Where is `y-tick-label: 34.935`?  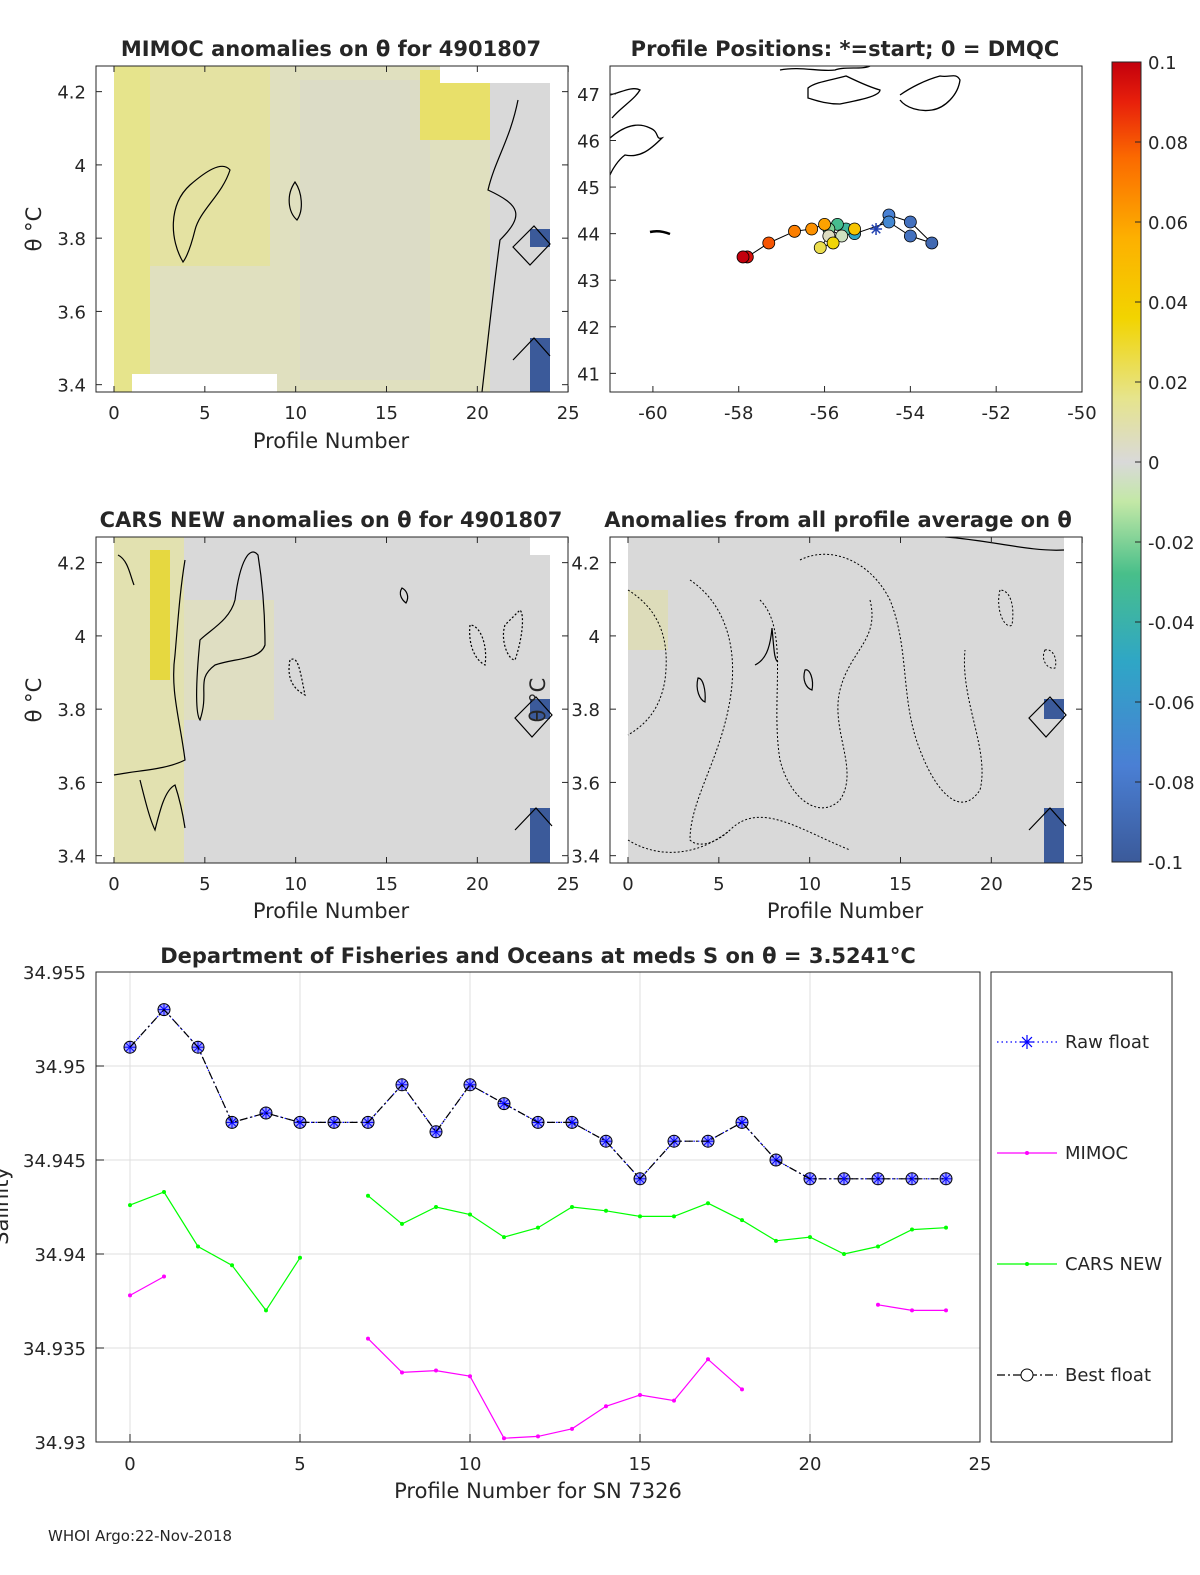
y-tick-label: 34.935 is located at coordinates (54, 1349).